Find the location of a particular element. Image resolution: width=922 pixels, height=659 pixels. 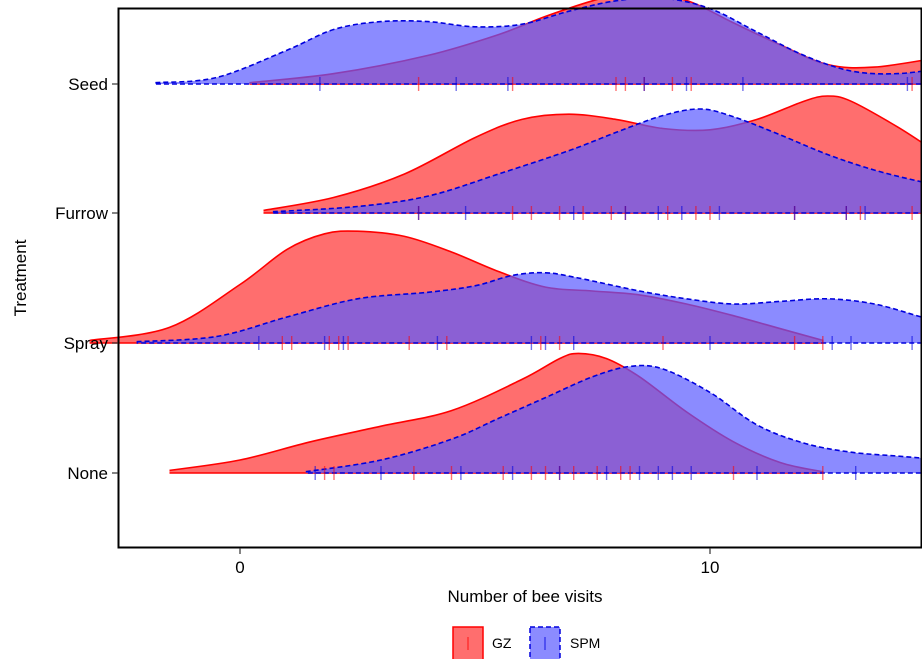

x-axis-title: Number of bee visits is located at coordinates (525, 596).